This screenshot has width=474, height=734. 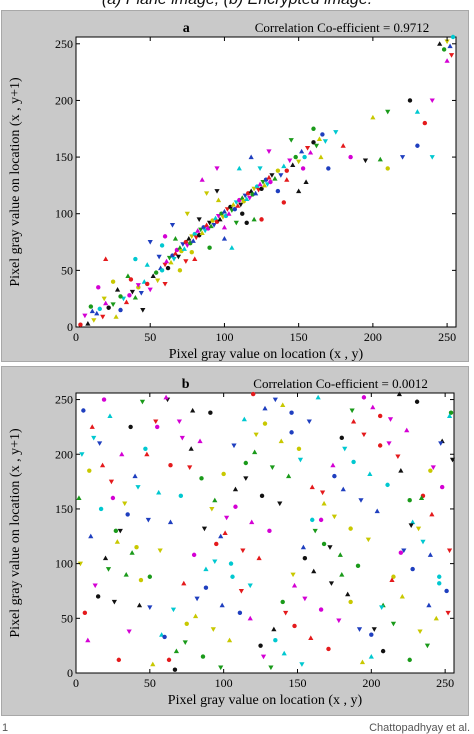 I want to click on x-tick-label: 200, so click(x=371, y=683).